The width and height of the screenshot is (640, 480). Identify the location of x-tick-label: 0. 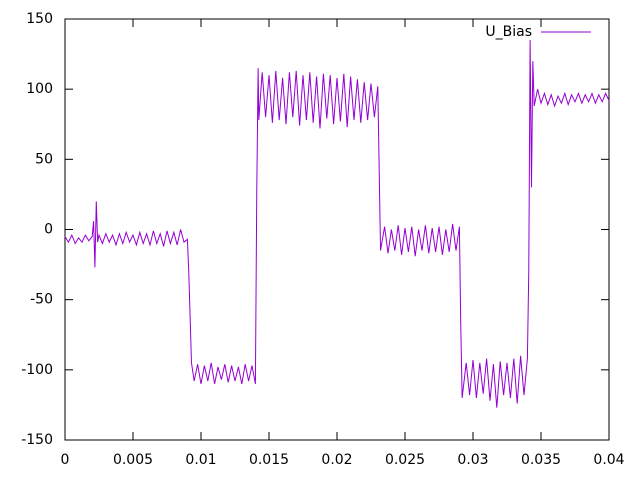
(65, 460).